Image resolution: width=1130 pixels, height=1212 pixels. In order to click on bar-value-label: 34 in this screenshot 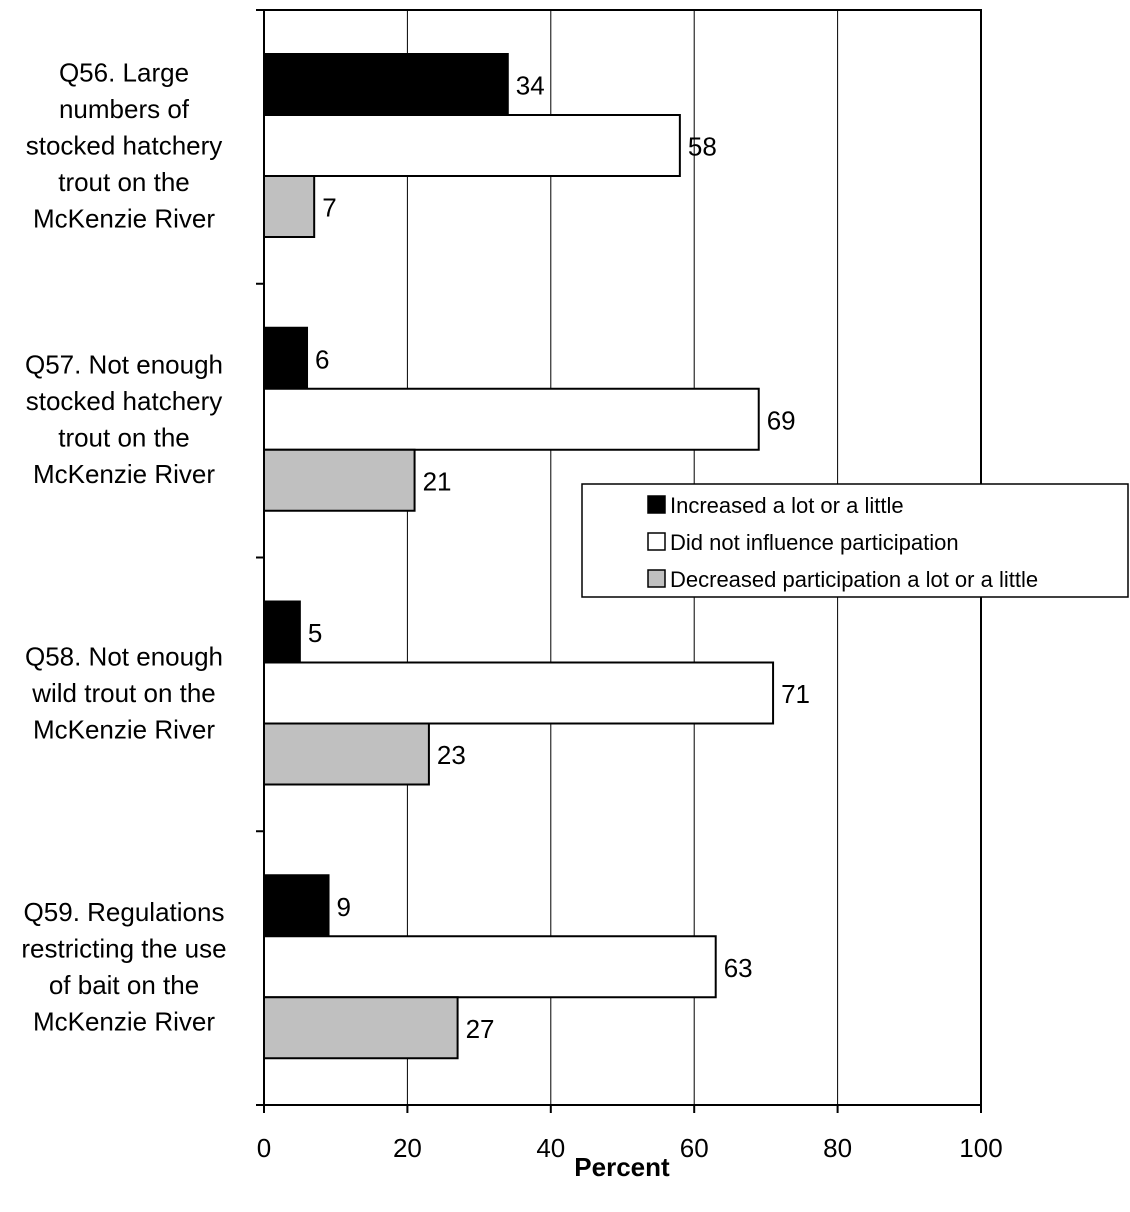, I will do `click(530, 86)`.